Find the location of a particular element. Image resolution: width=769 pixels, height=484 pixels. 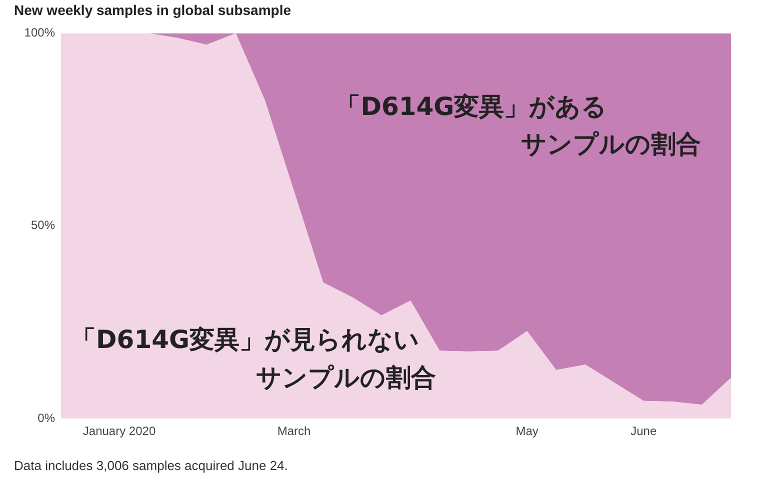

x-tick-label: June is located at coordinates (643, 431).